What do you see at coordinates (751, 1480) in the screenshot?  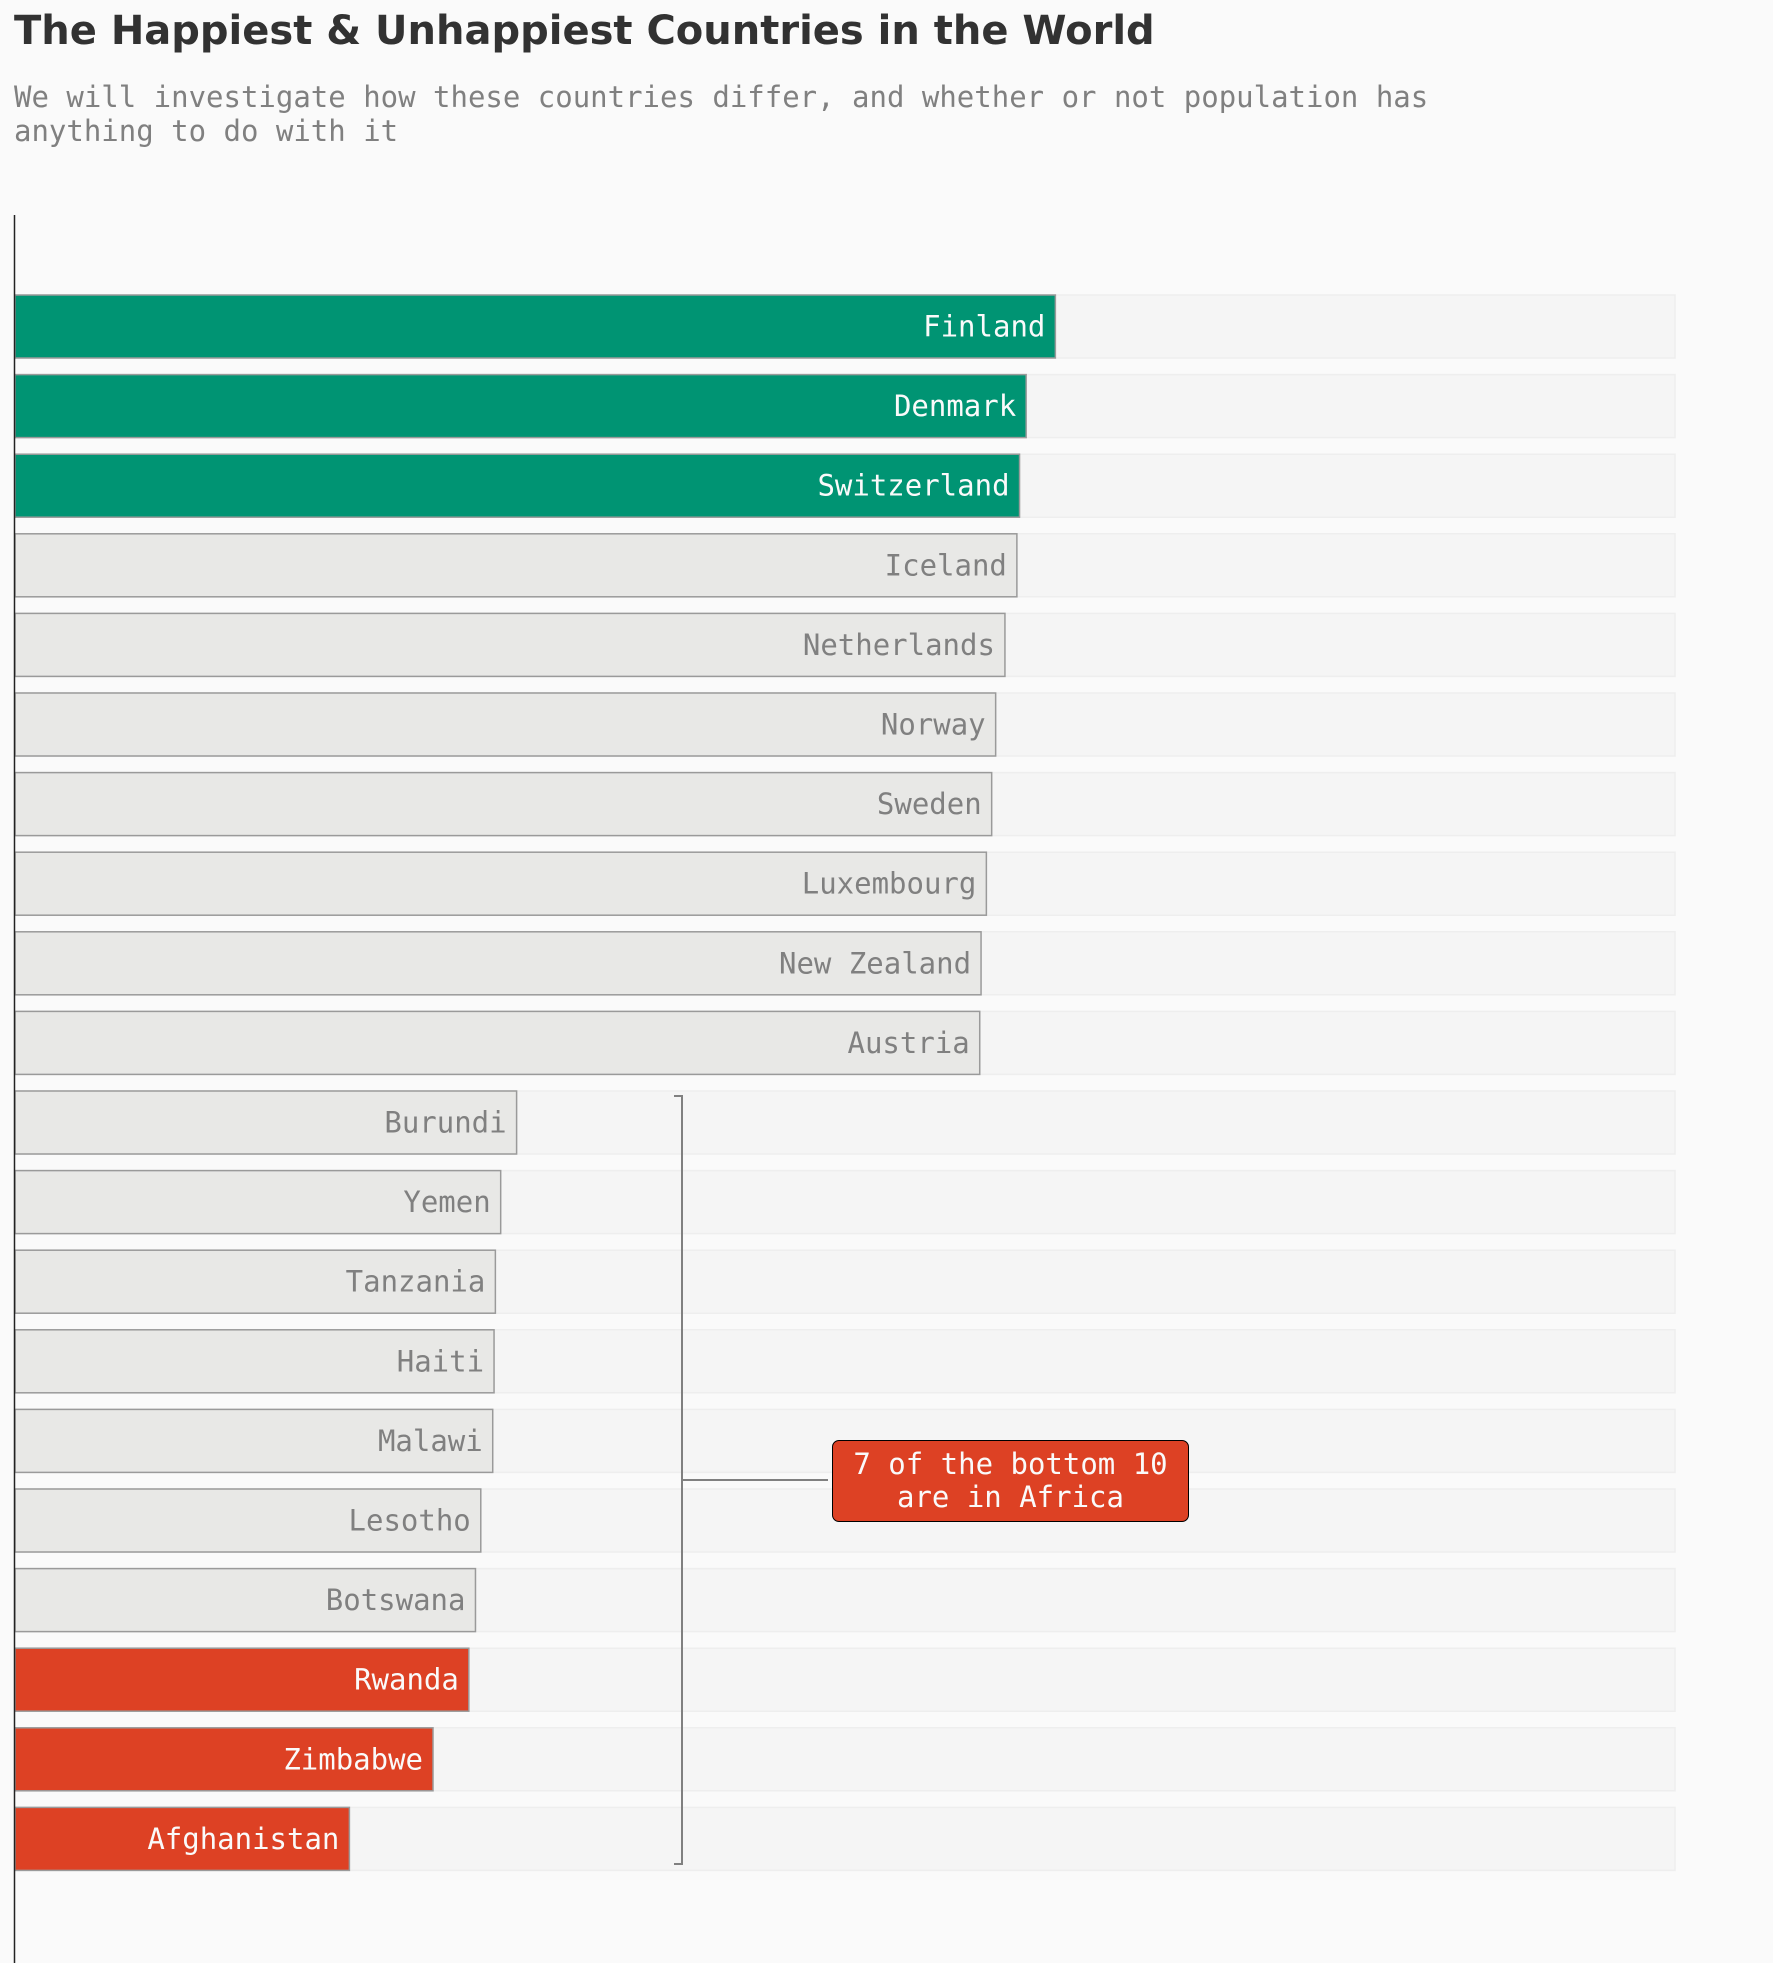 I see `bracket` at bounding box center [751, 1480].